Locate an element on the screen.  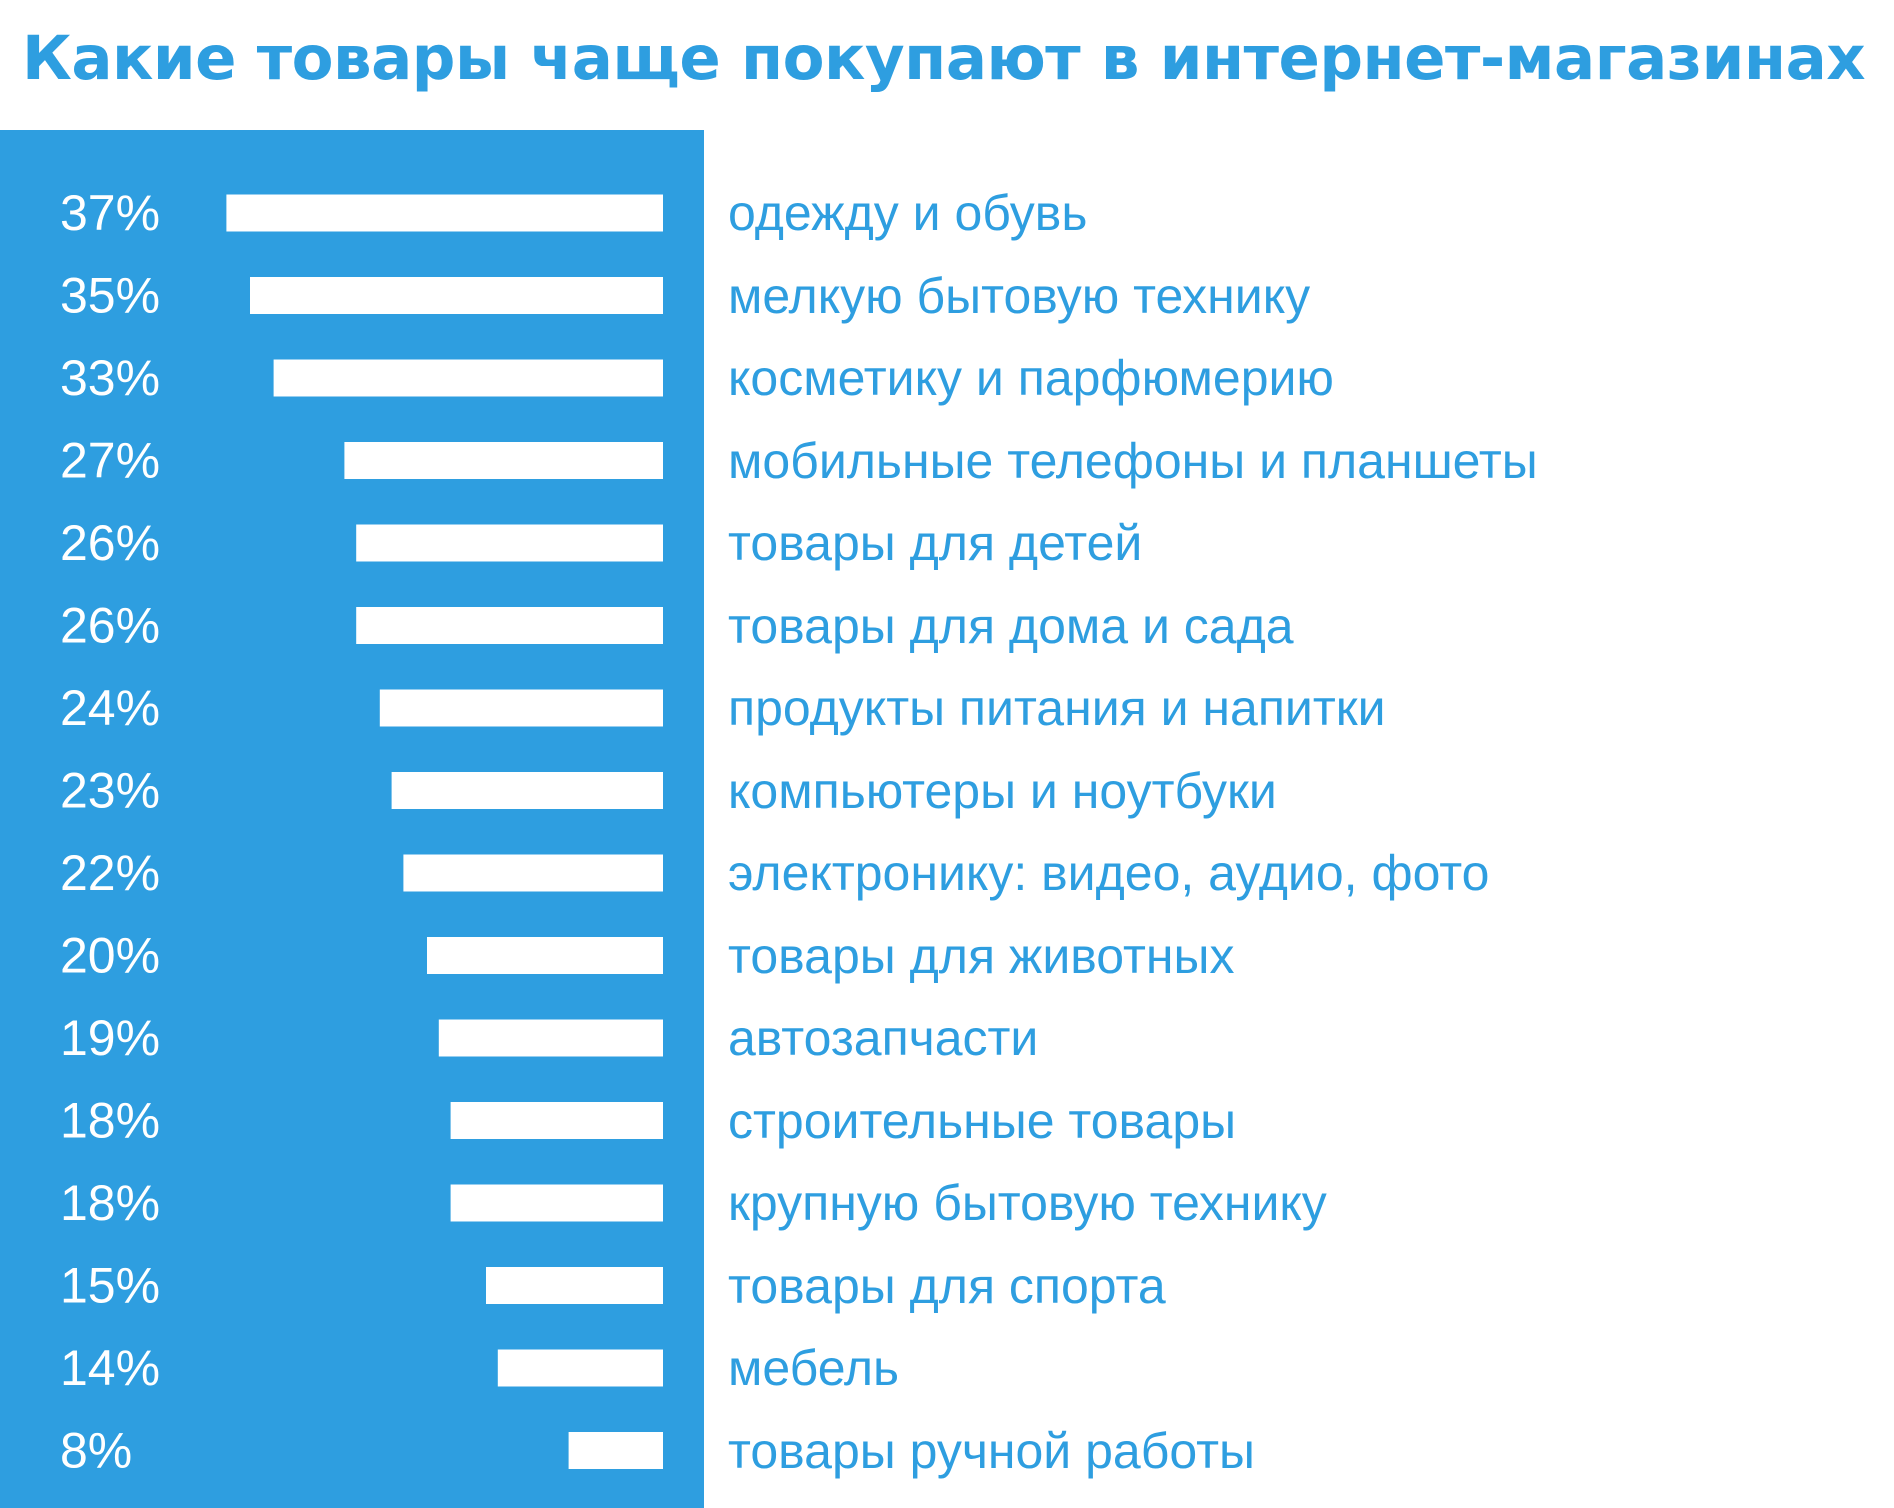
value-label: 35% is located at coordinates (110, 296).